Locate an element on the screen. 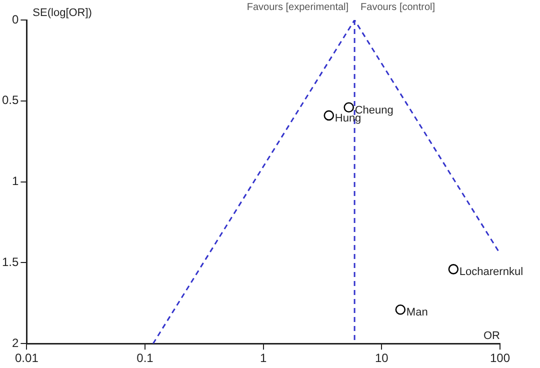 The width and height of the screenshot is (540, 368). x-tick-label: 0.1 is located at coordinates (145, 358).